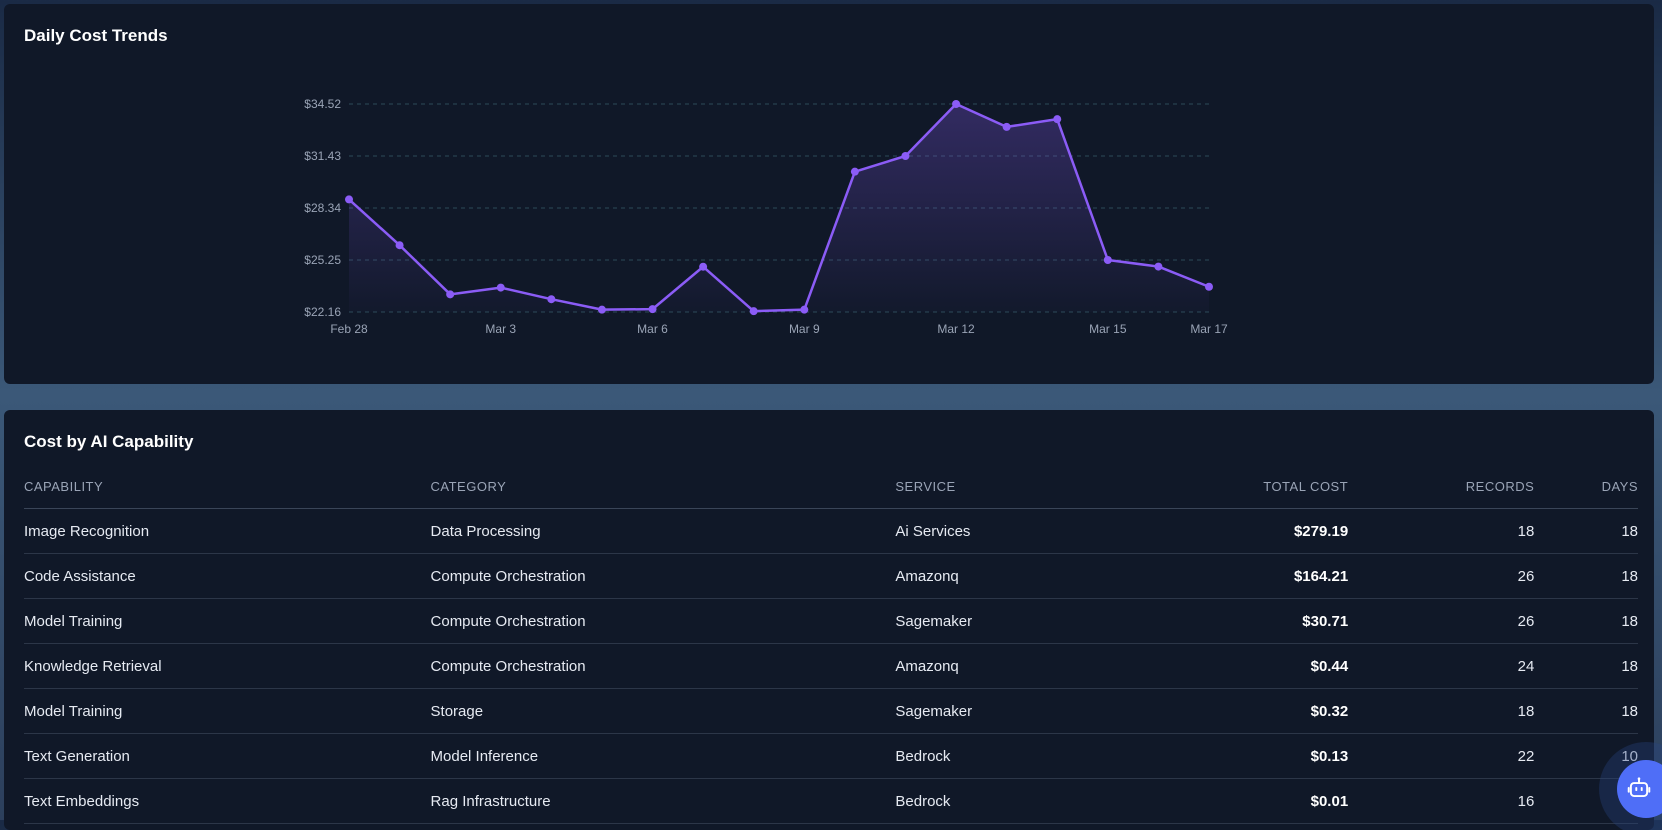  Describe the element at coordinates (1586, 756) in the screenshot. I see `cell-days: 10` at that location.